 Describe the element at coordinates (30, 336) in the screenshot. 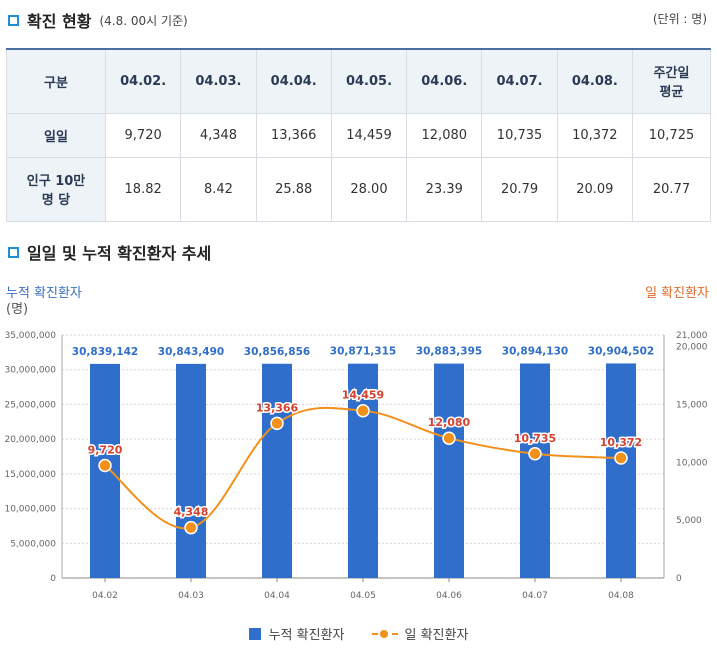

I see `left-tick-label: 35,000,000` at that location.